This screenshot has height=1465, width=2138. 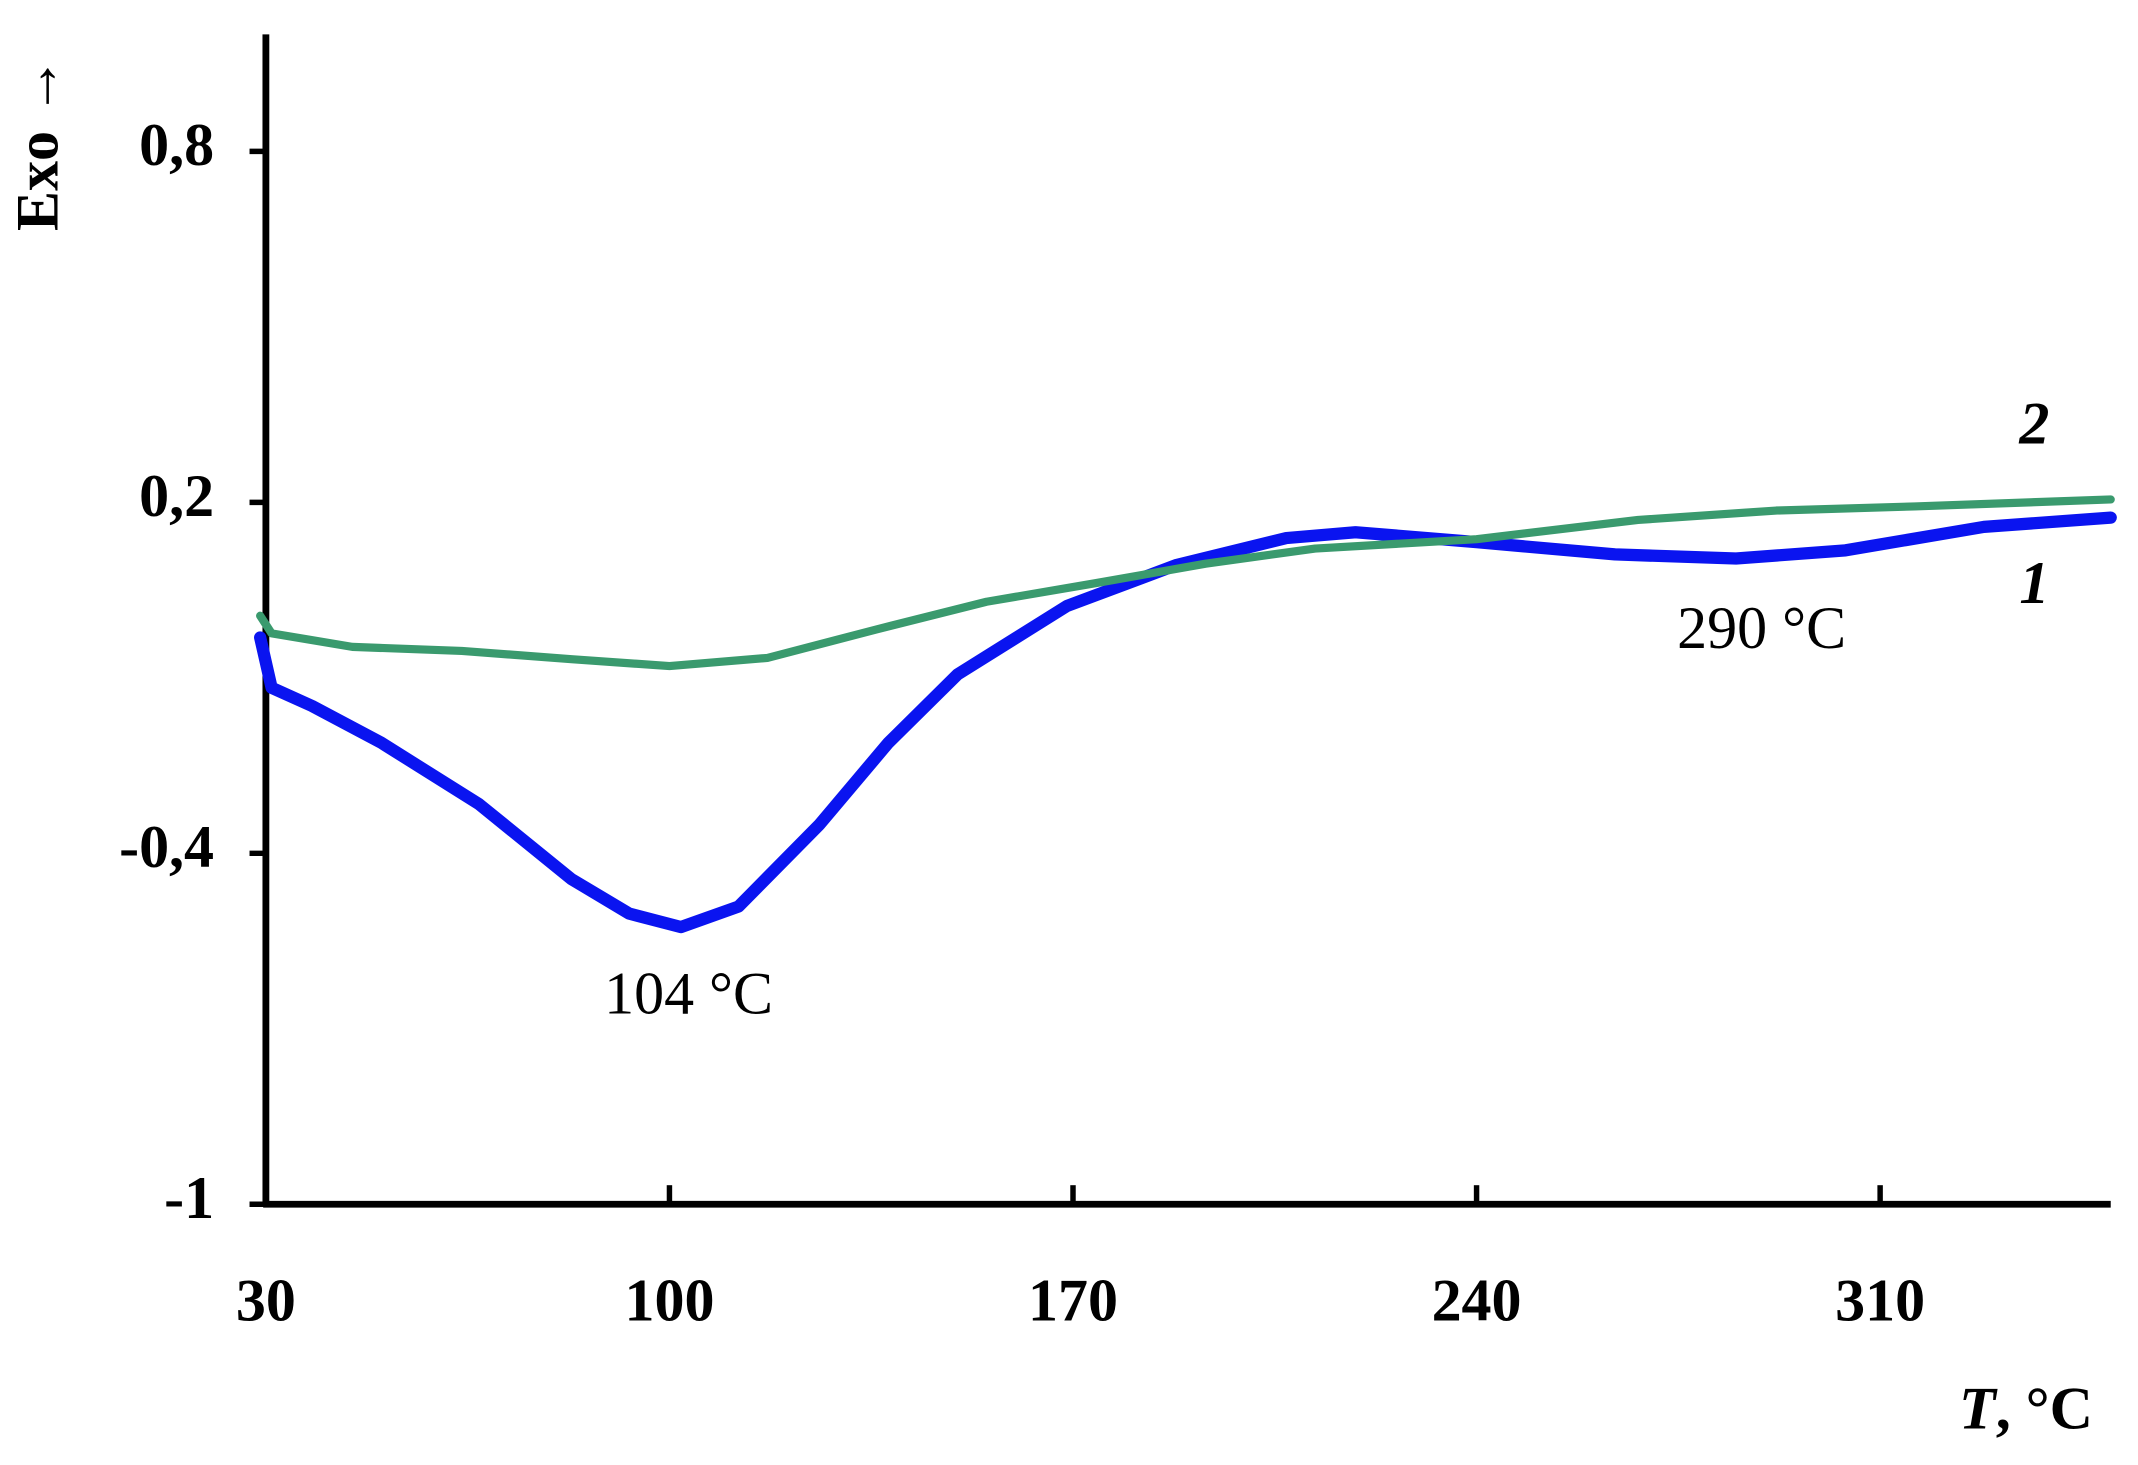 I want to click on legend-label: 2, so click(x=2033, y=424).